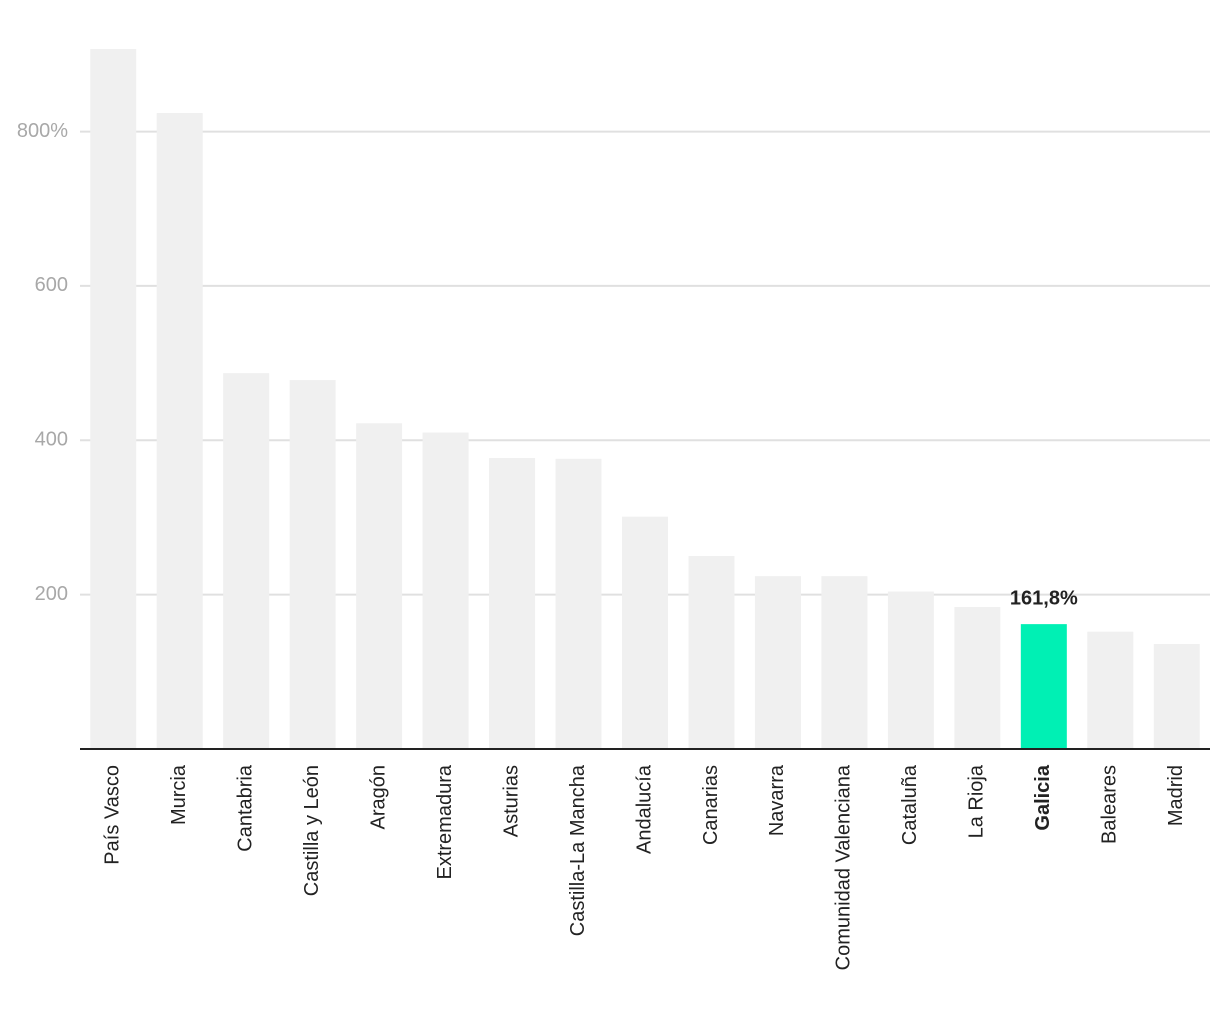  I want to click on x-tick-label: Andalucía, so click(644, 809).